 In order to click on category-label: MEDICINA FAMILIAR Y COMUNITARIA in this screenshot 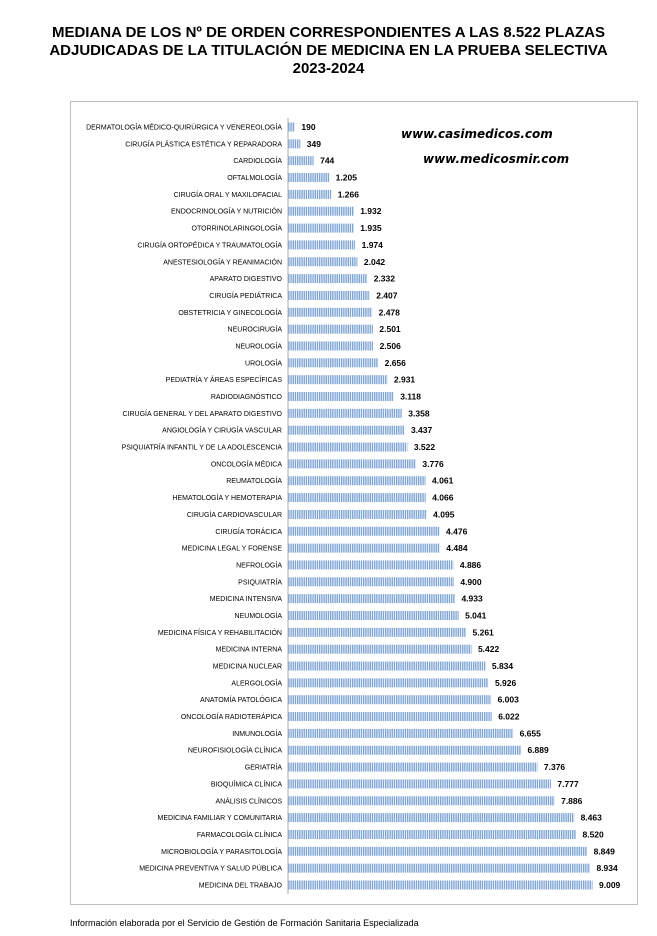, I will do `click(220, 818)`.